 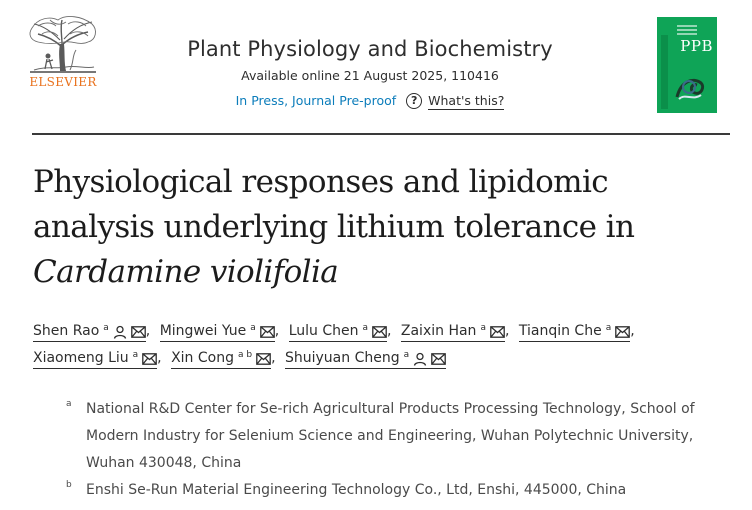 I want to click on author-link: Shuiyuan Cheng a, so click(x=365, y=359).